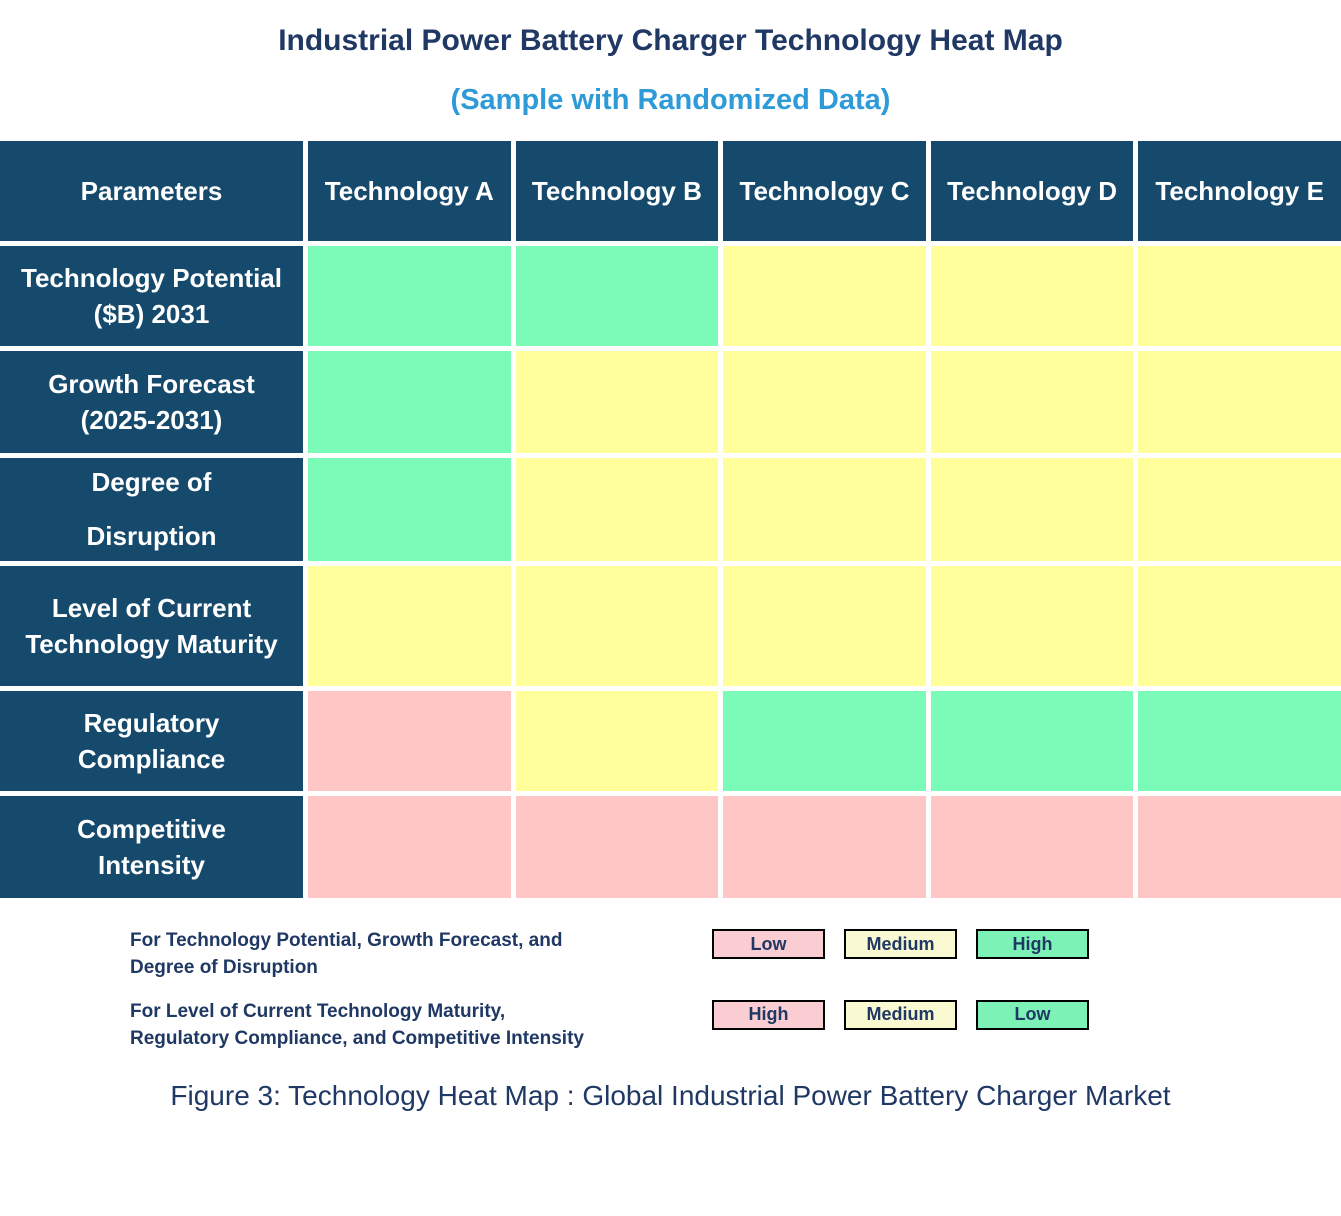 The image size is (1341, 1216). I want to click on row-header: Competitive Intensity, so click(151, 847).